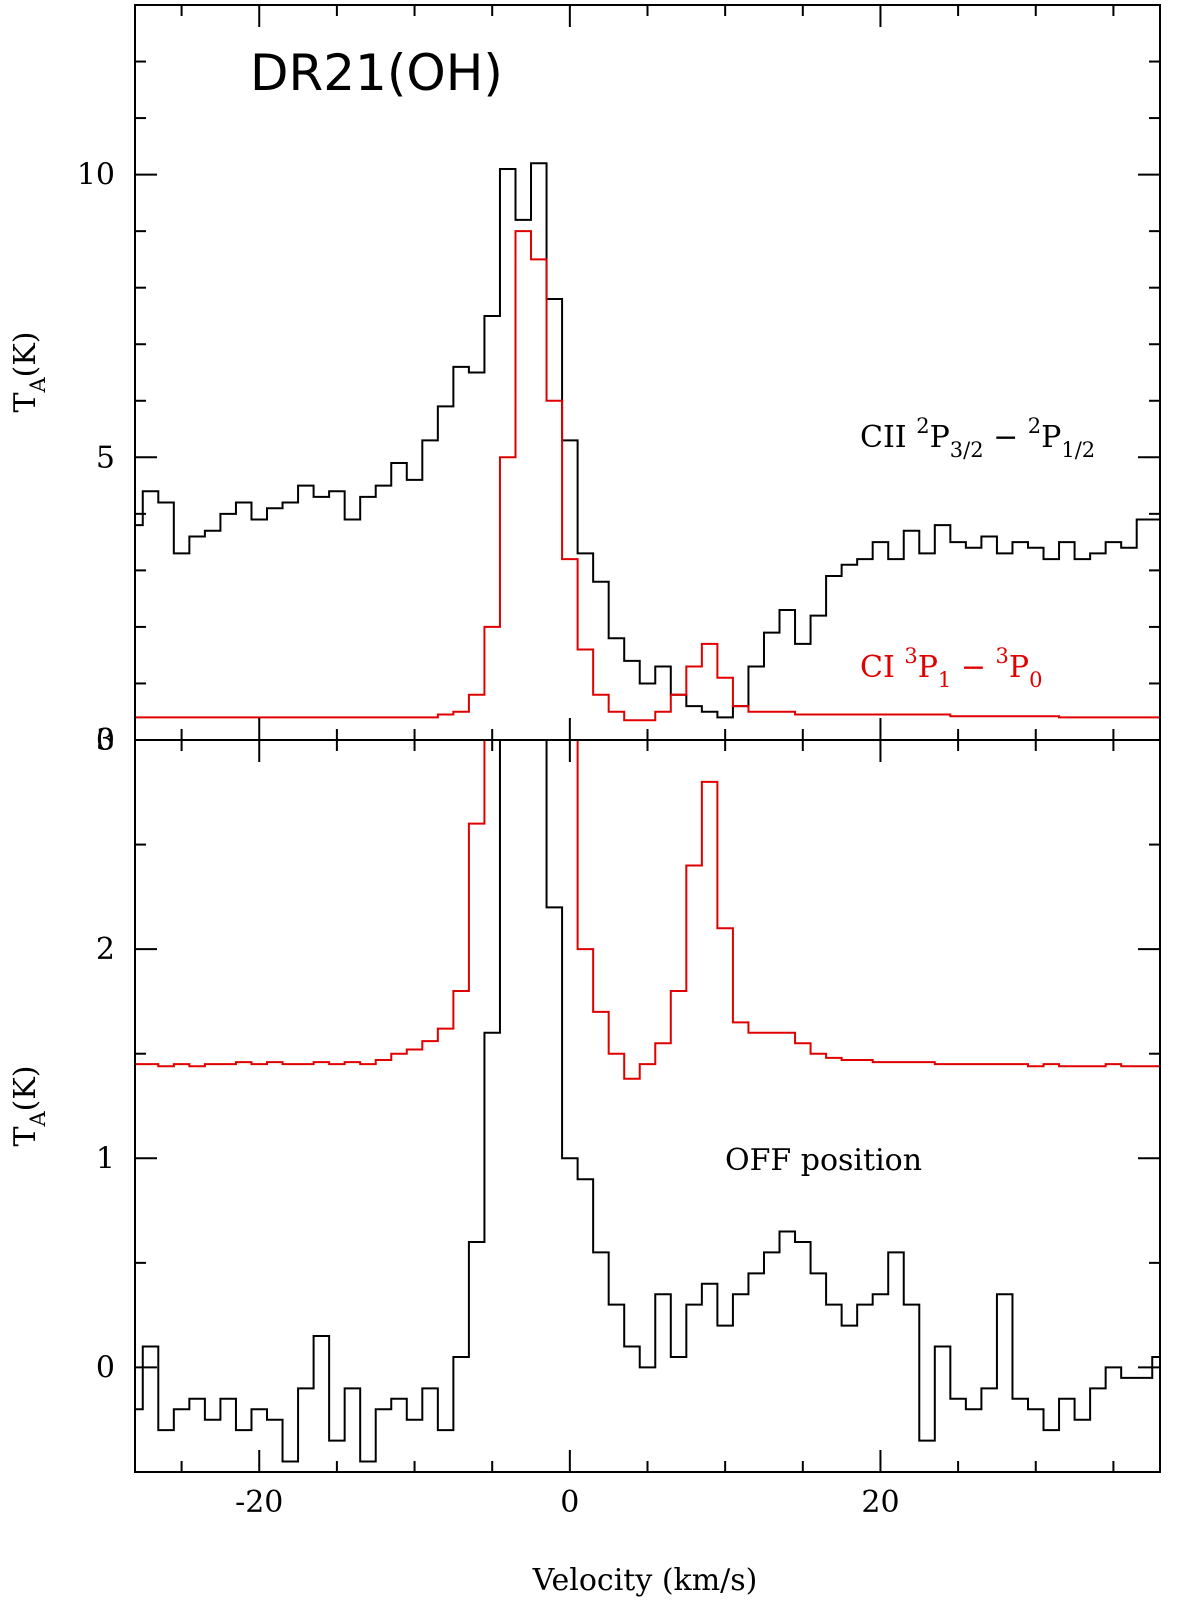  I want to click on y-tick-label: 2, so click(105, 949).